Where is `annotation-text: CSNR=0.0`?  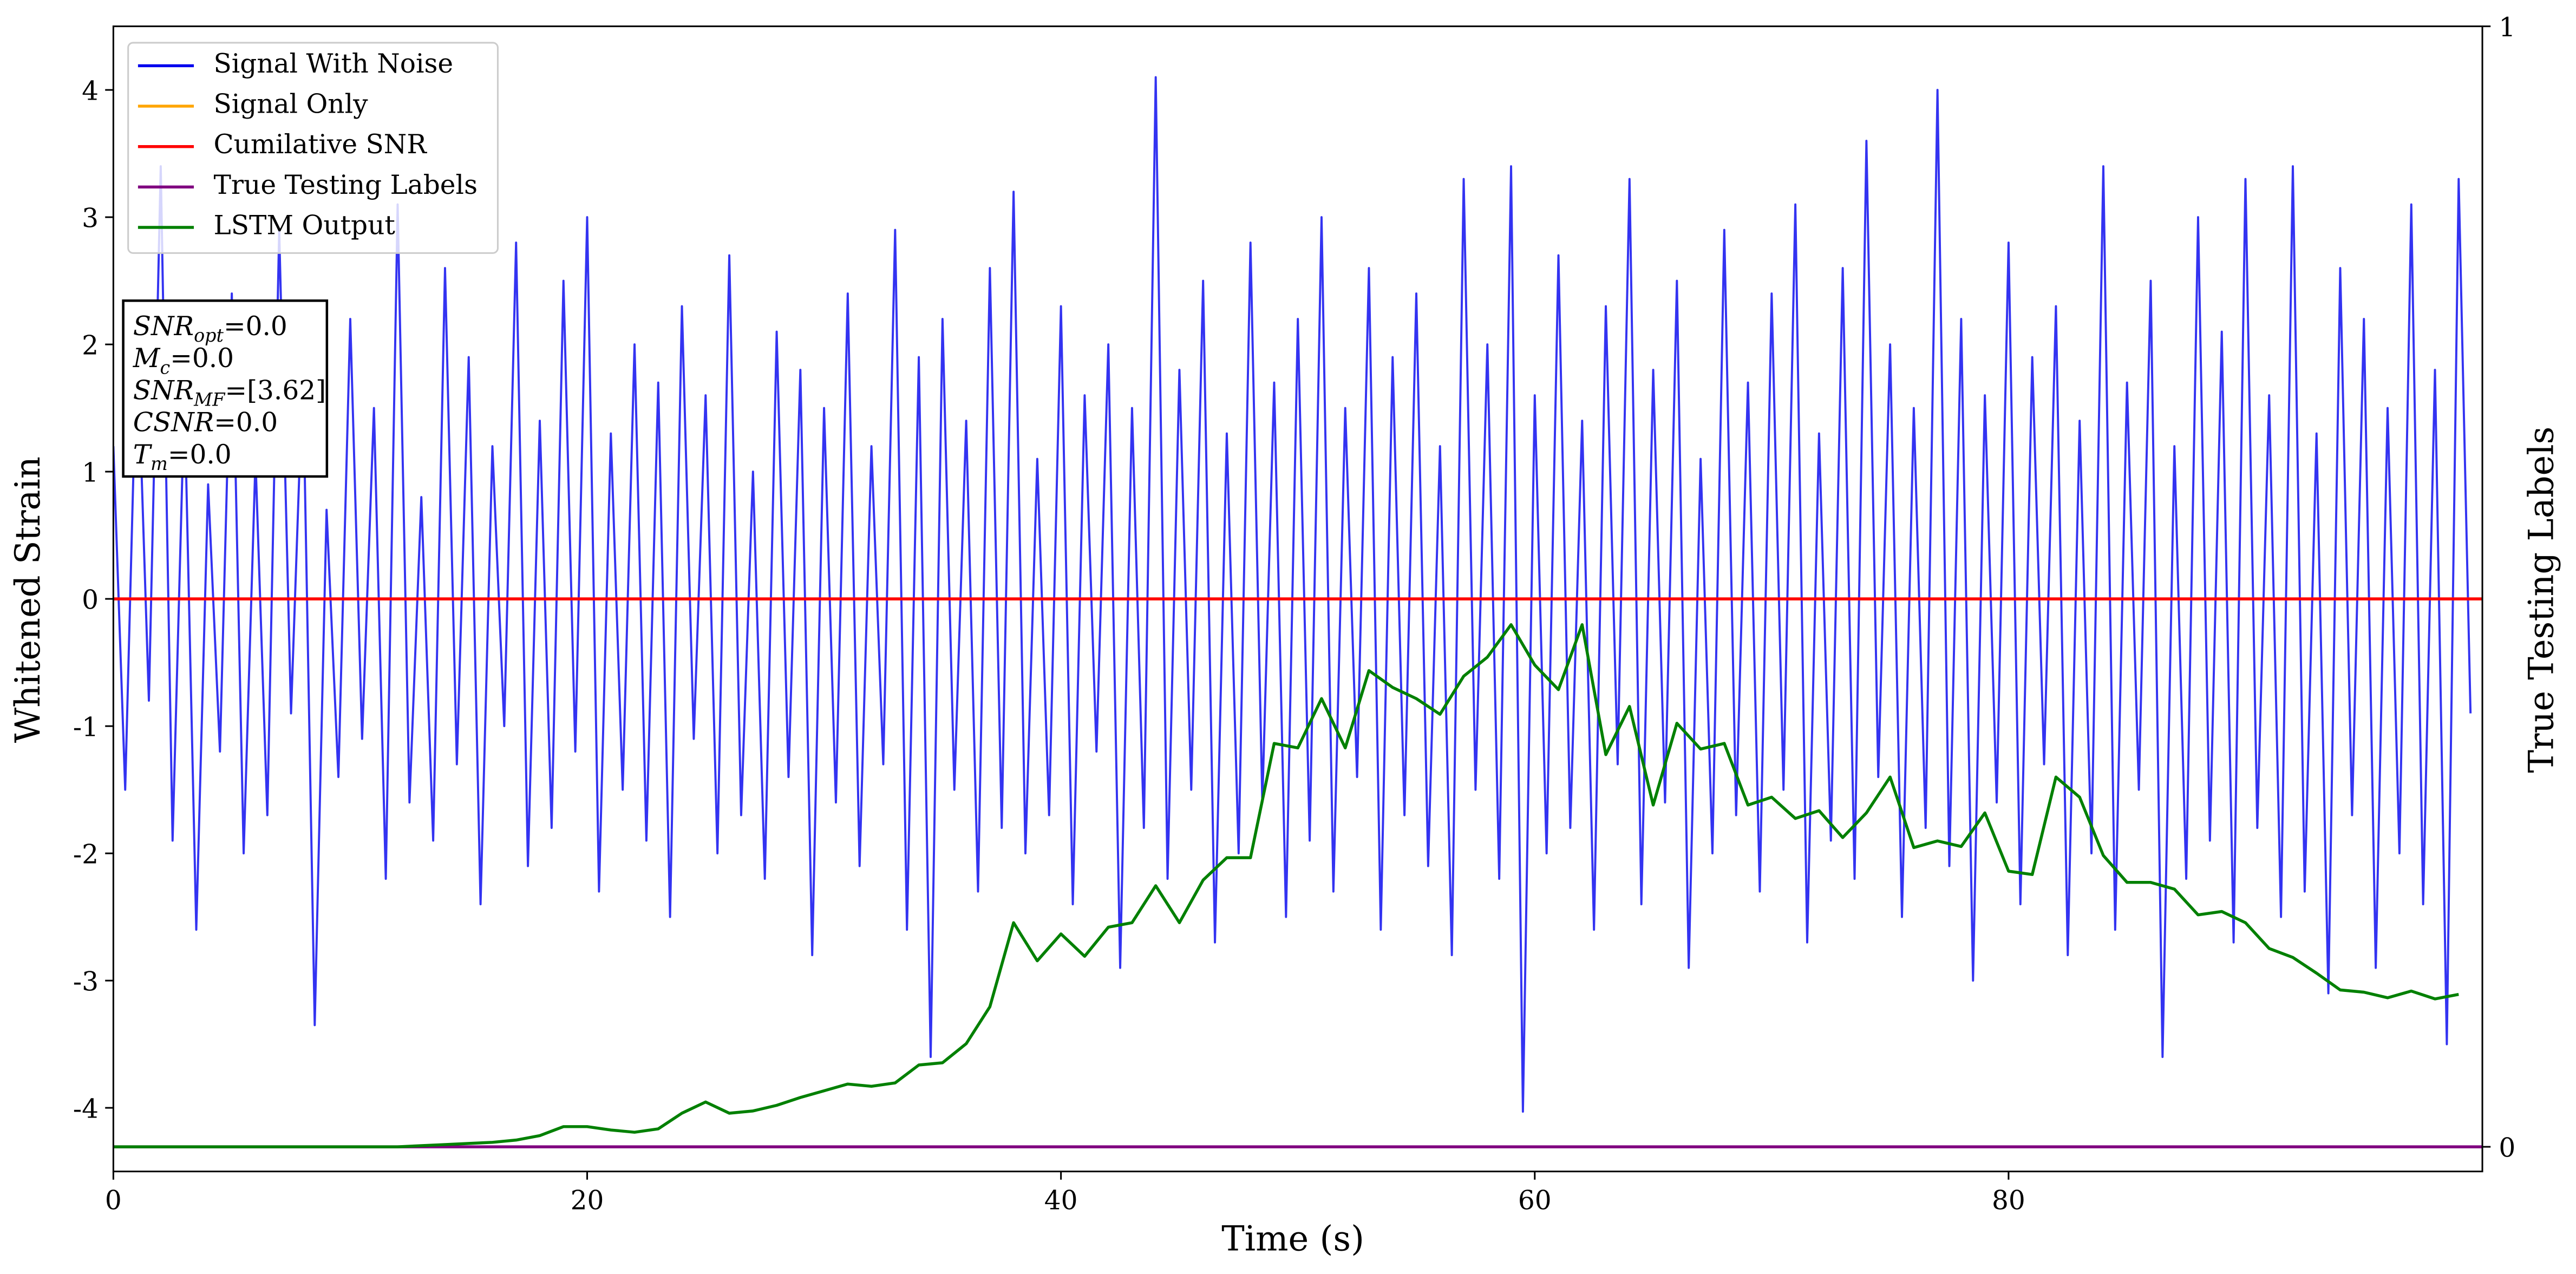 annotation-text: CSNR=0.0 is located at coordinates (206, 423).